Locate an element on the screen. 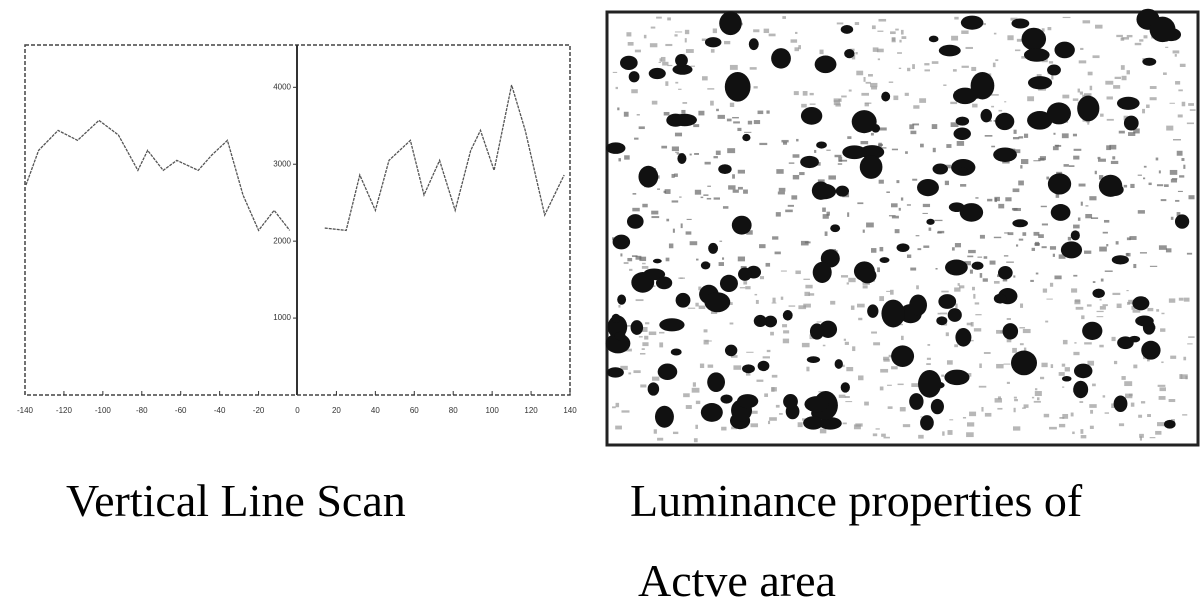  x-tick-label: 100 is located at coordinates (492, 410).